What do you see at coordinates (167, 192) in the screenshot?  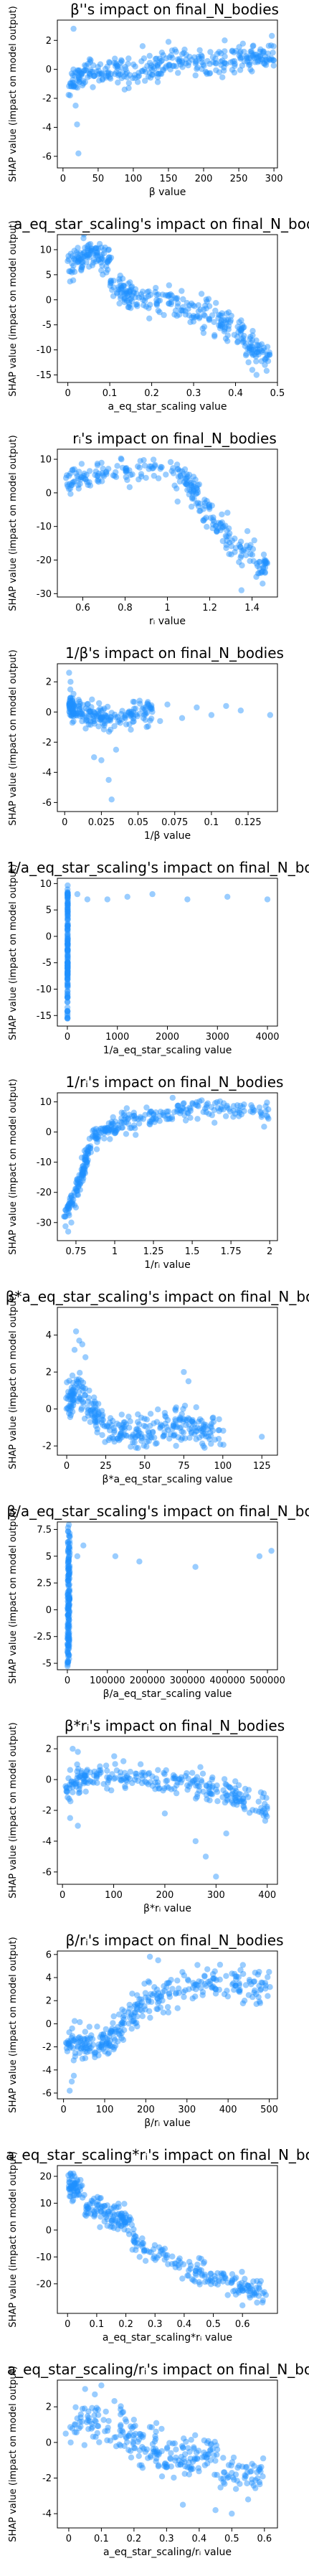 I see `x-axis-label: β value` at bounding box center [167, 192].